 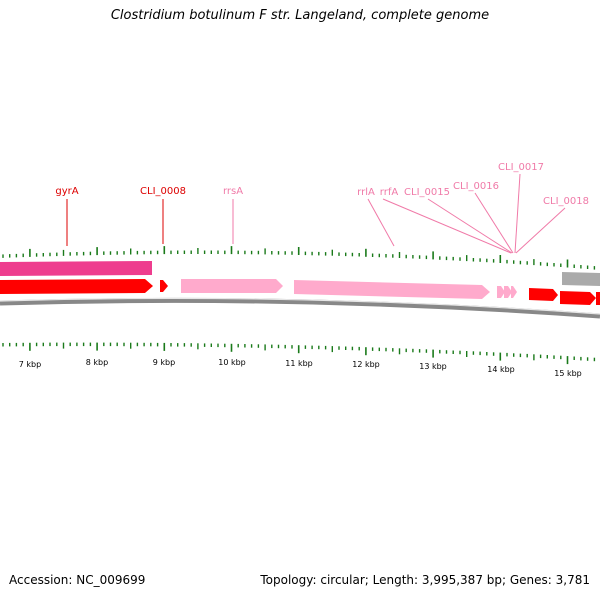 I want to click on gene-gyrA-arrow, so click(x=76, y=286).